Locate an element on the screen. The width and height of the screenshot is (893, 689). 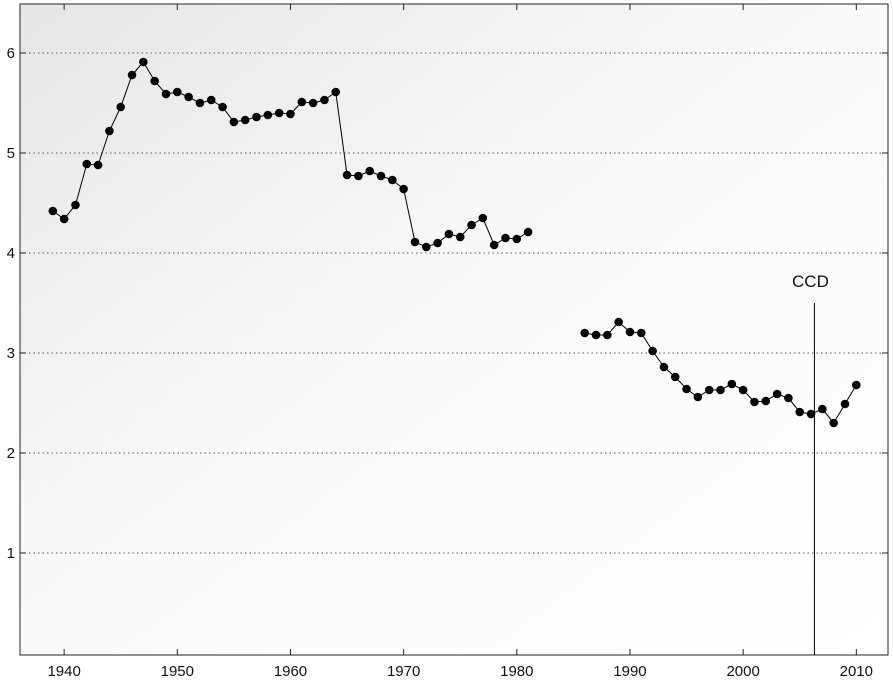
x-tick-label: 1950 is located at coordinates (177, 671).